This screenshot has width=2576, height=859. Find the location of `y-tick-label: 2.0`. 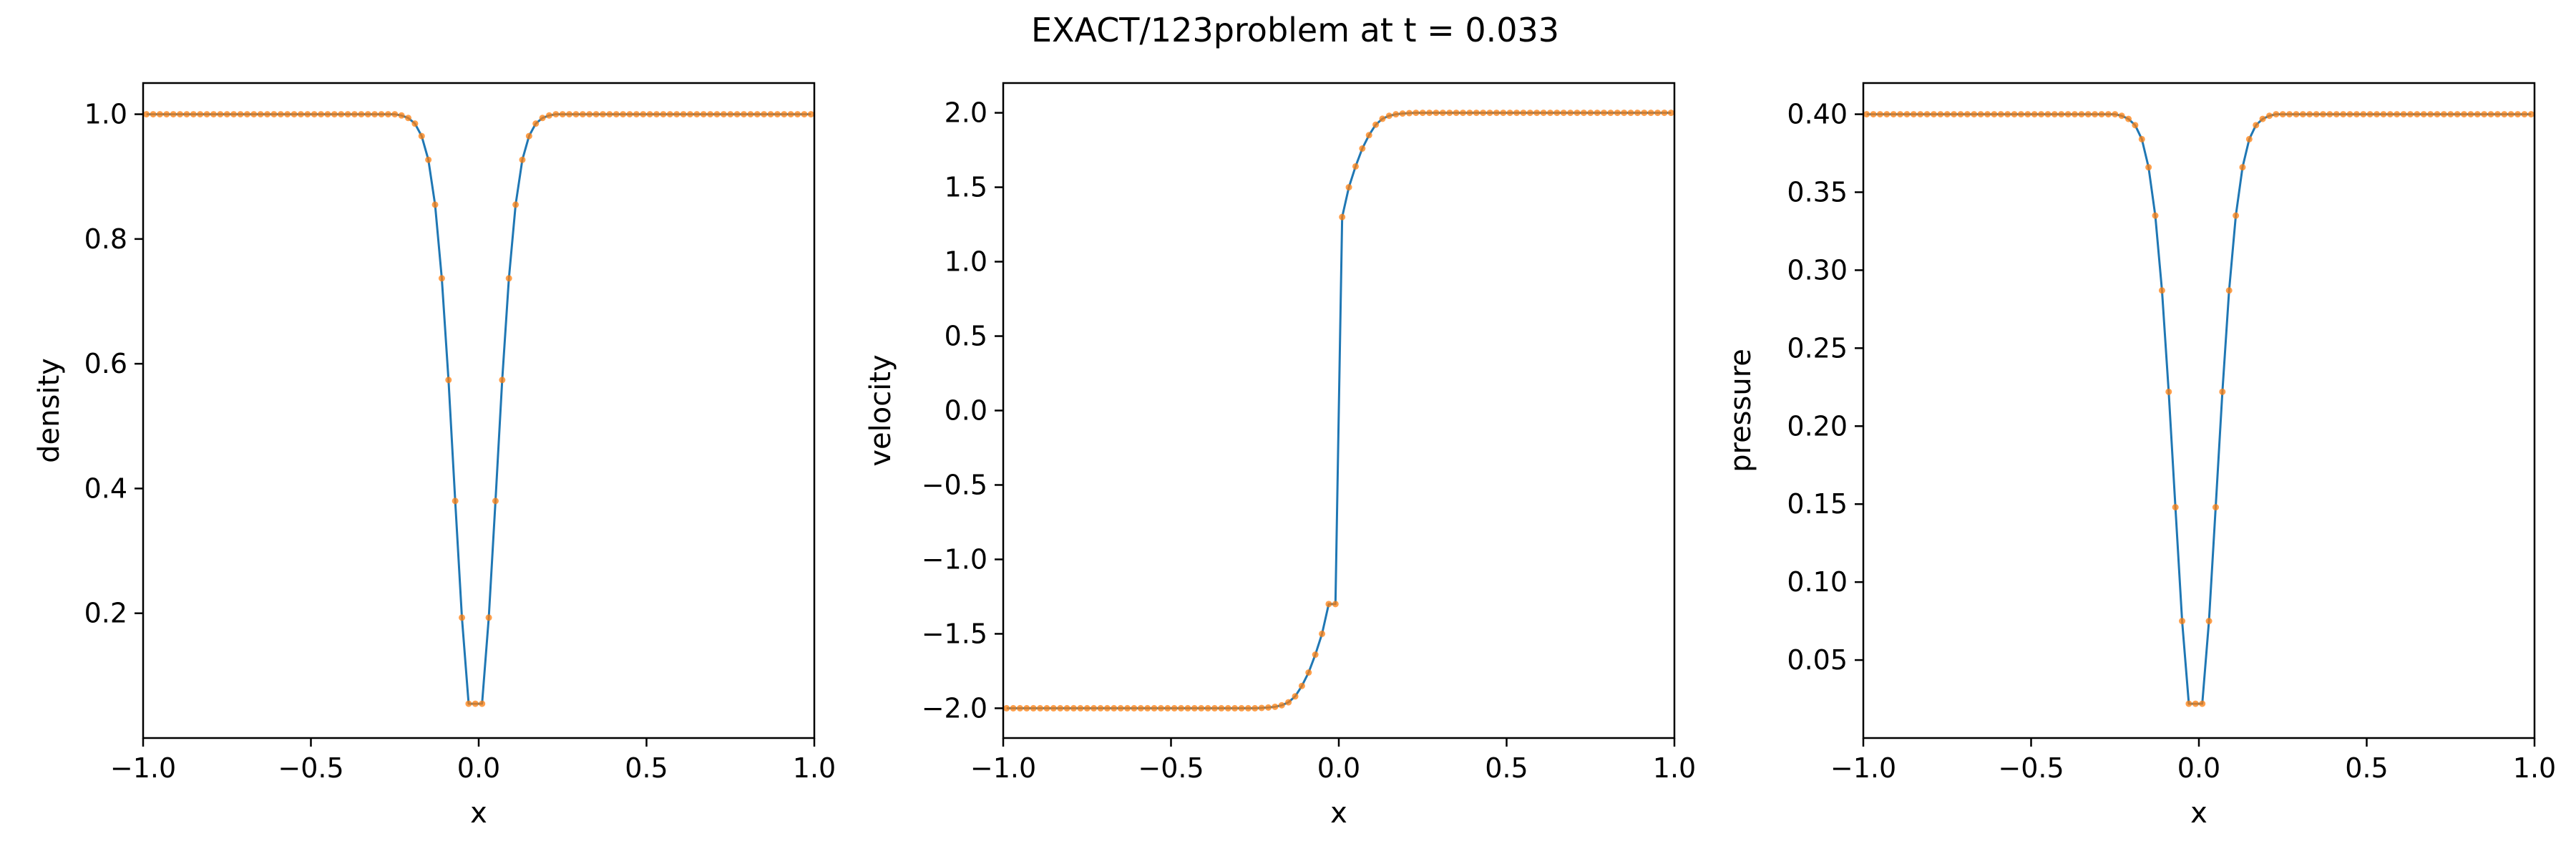

y-tick-label: 2.0 is located at coordinates (966, 113).